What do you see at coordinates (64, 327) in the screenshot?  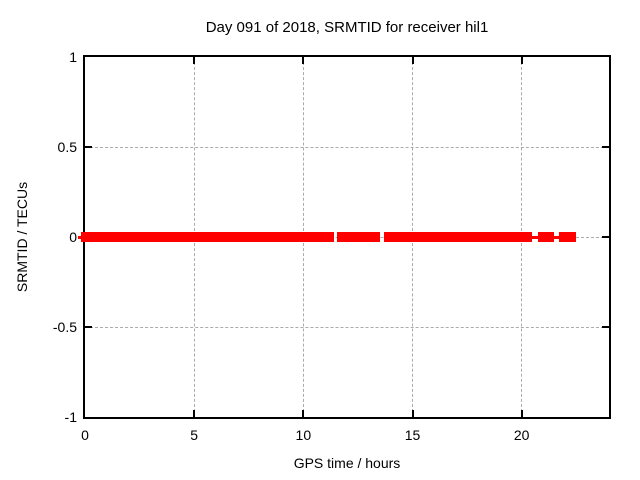 I see `y-tick-label: -0.5` at bounding box center [64, 327].